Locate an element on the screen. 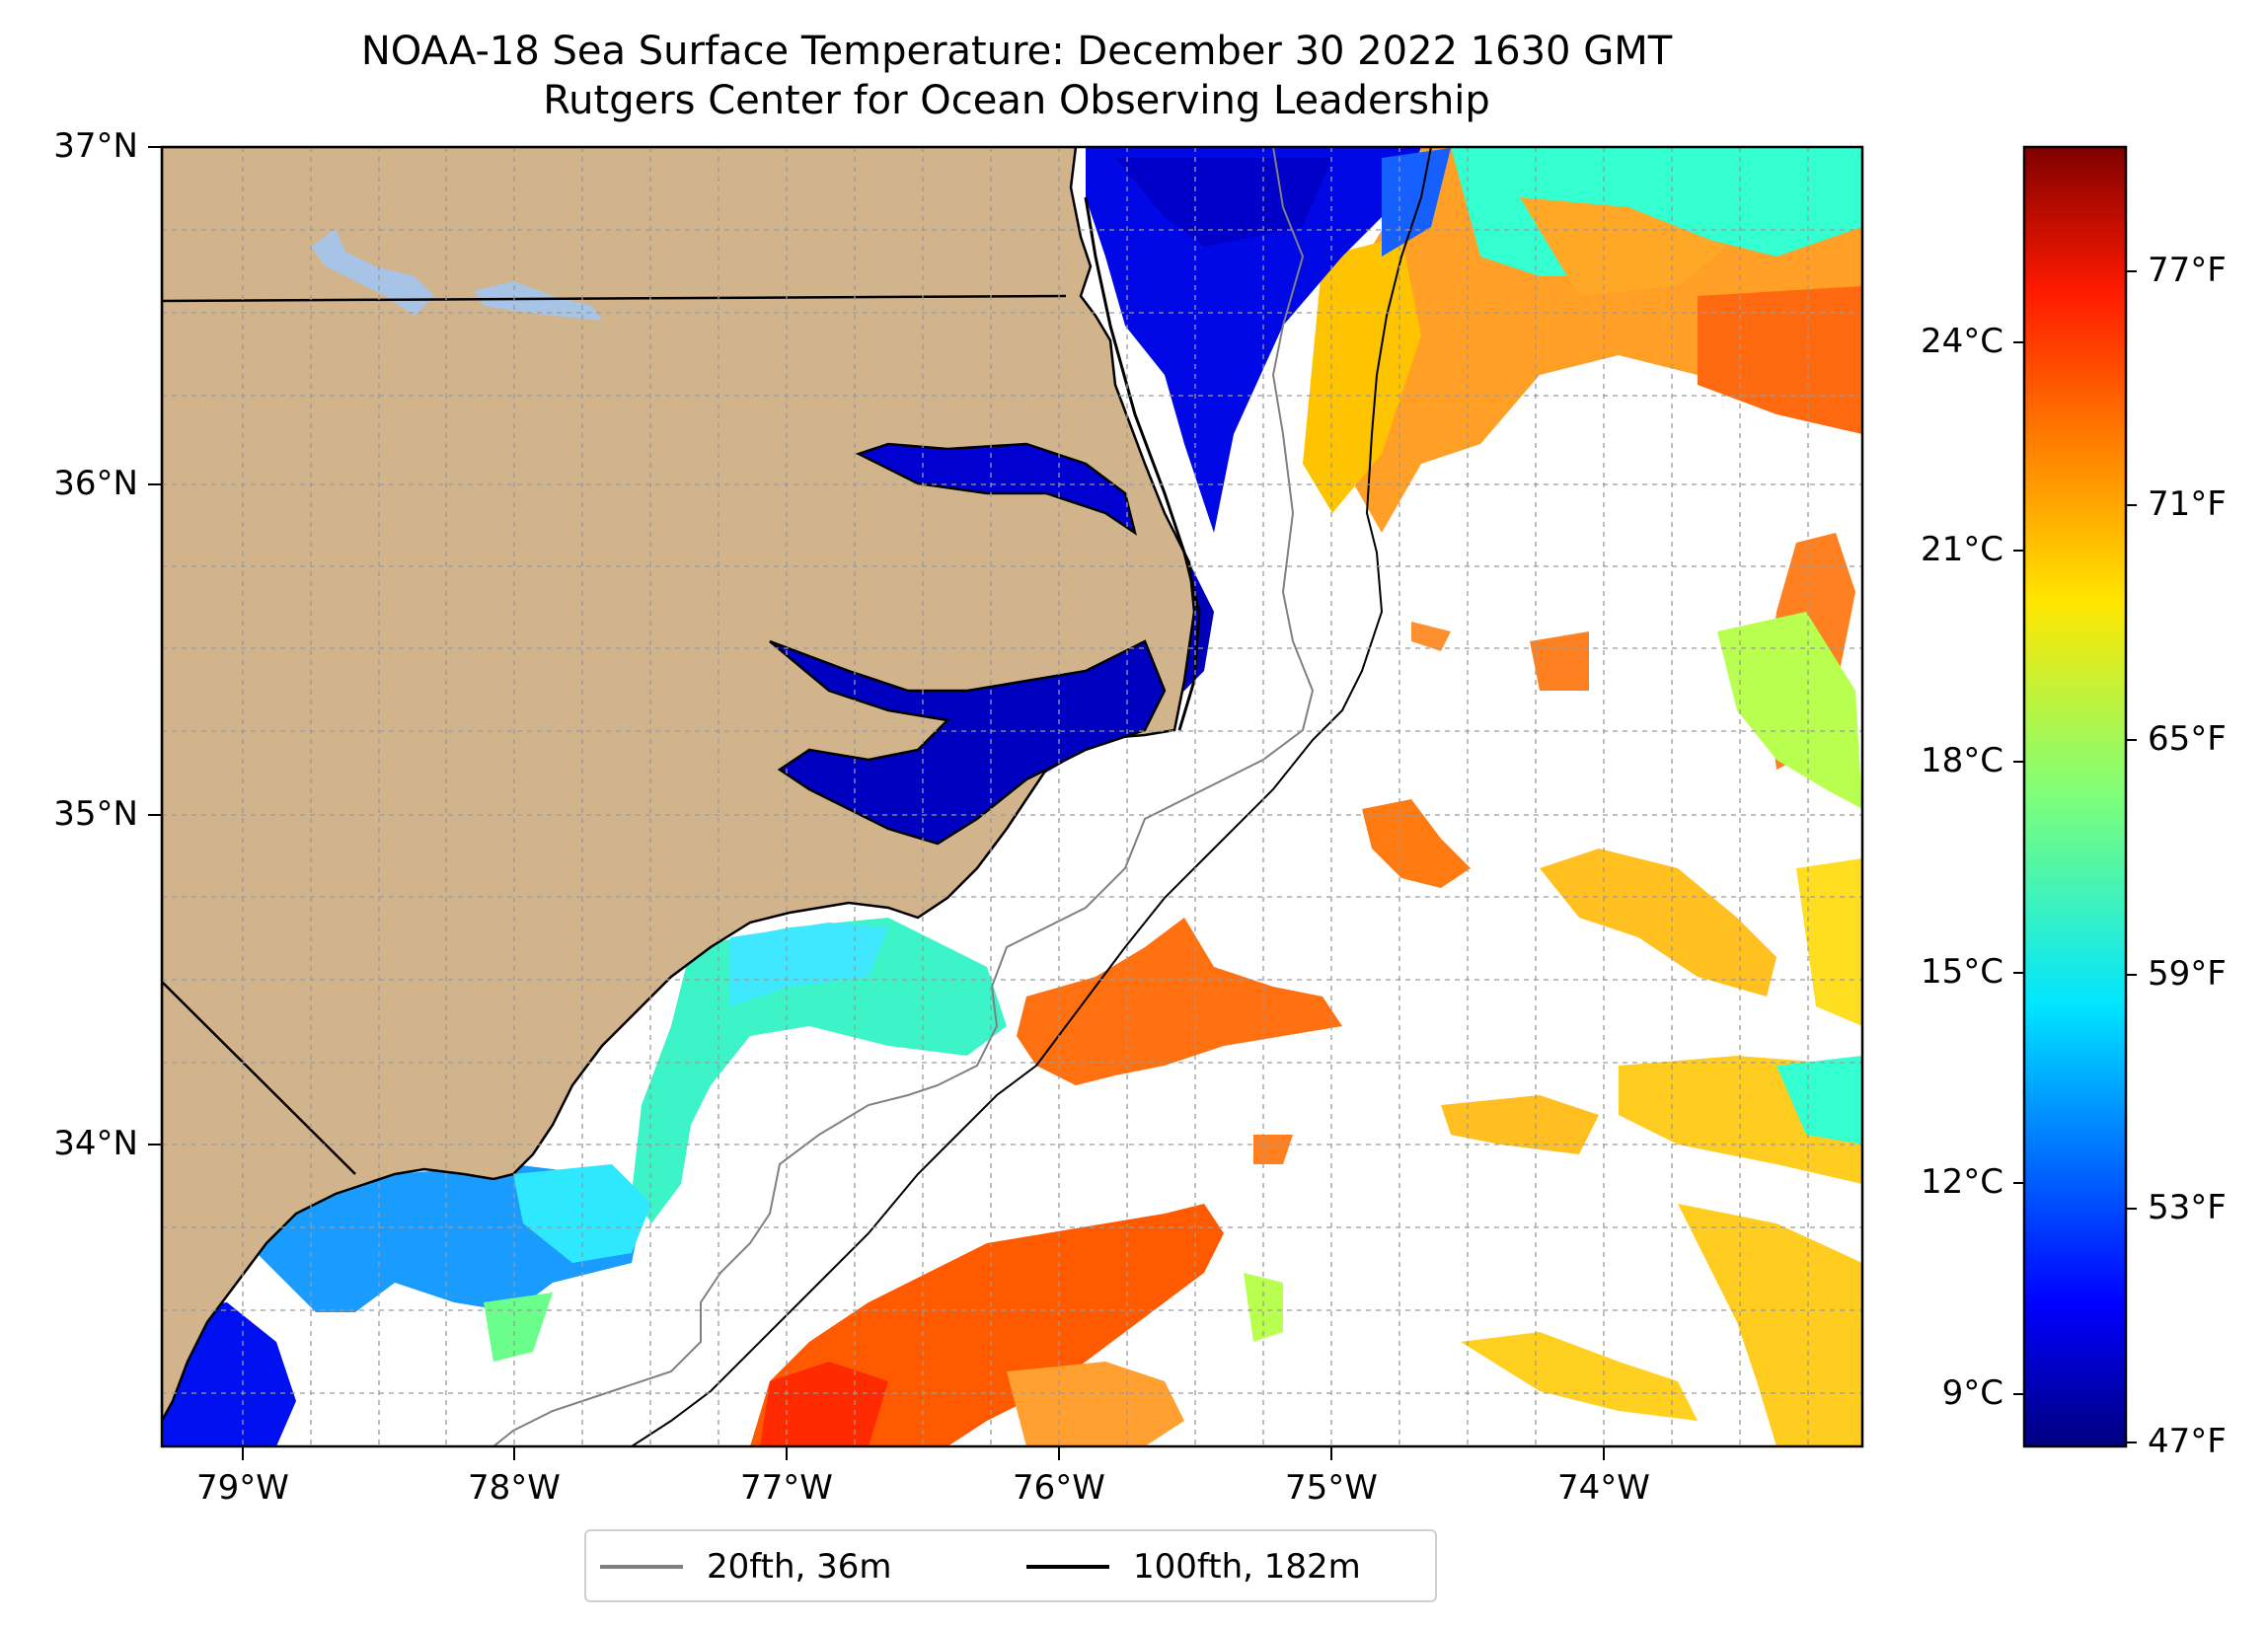 The width and height of the screenshot is (2268, 1626). colorbar-label-53f: 53°F is located at coordinates (2187, 1207).